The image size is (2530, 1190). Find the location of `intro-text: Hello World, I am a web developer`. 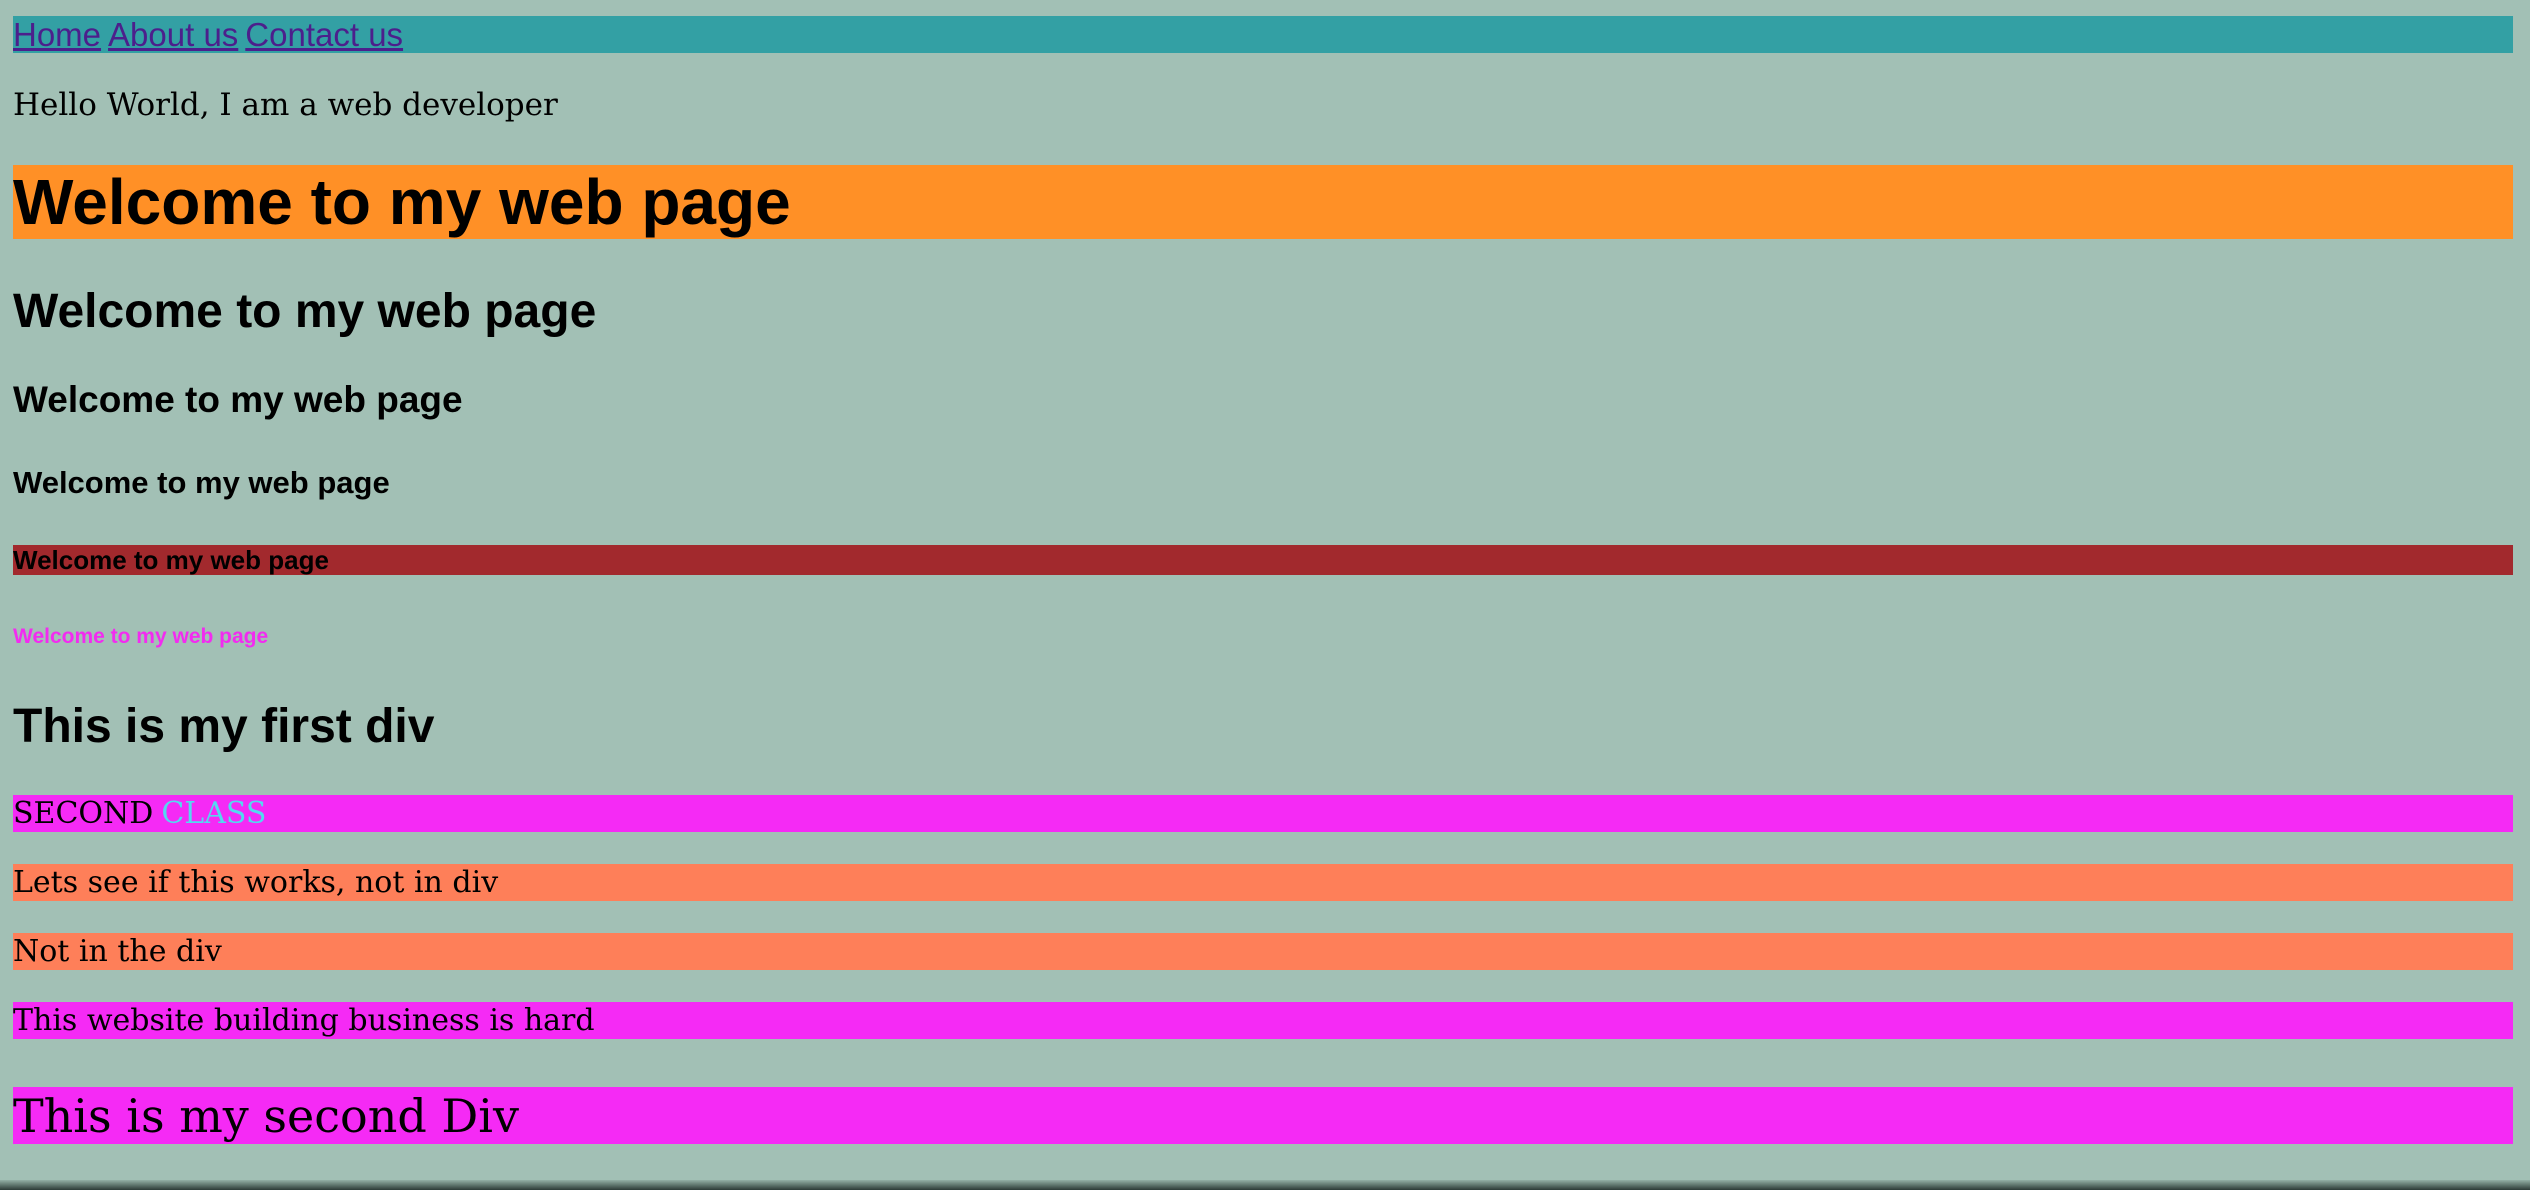

intro-text: Hello World, I am a web developer is located at coordinates (285, 105).